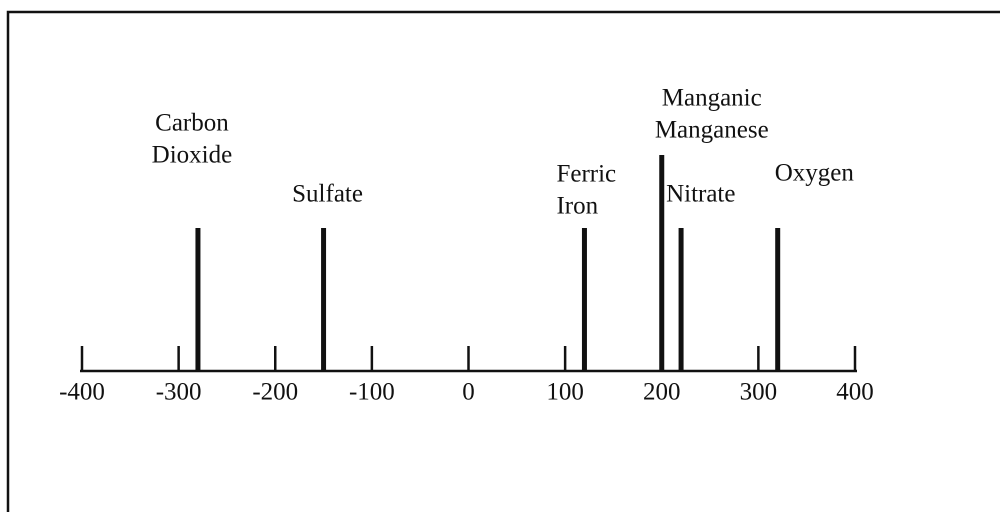 The image size is (1000, 512). I want to click on x-tick-label: -400, so click(82, 392).